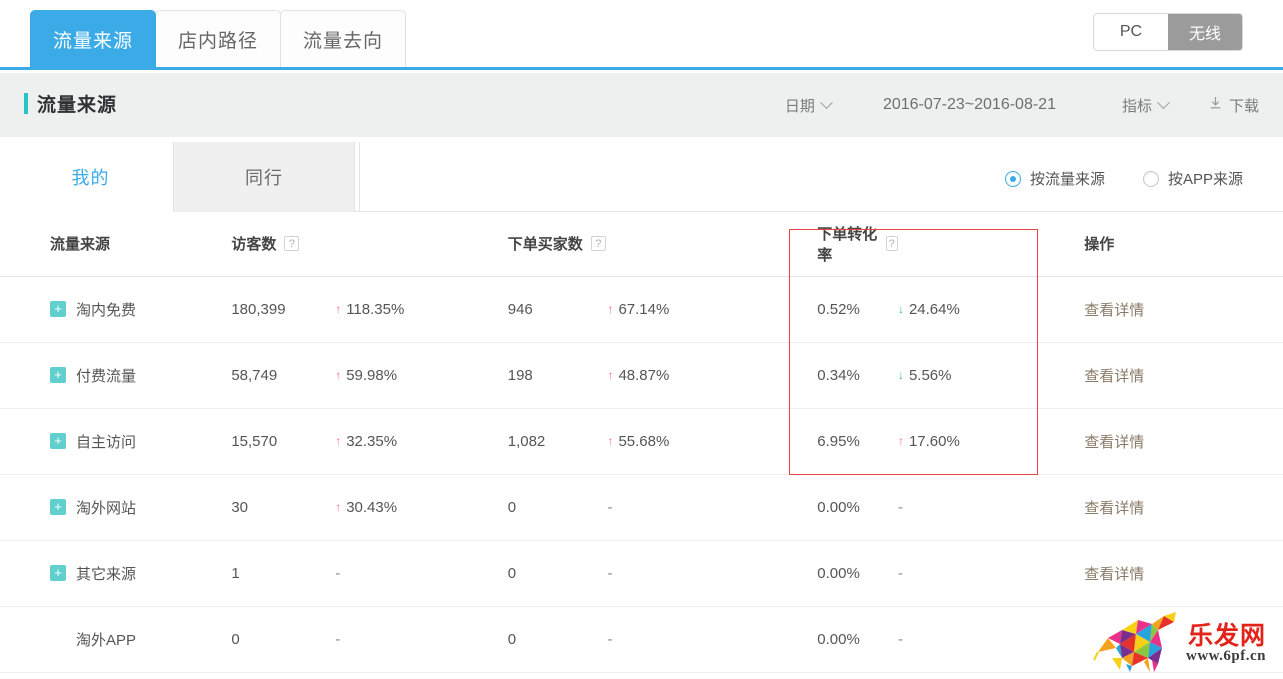 The width and height of the screenshot is (1283, 679). What do you see at coordinates (106, 640) in the screenshot?
I see `source-name: 淘外APP` at bounding box center [106, 640].